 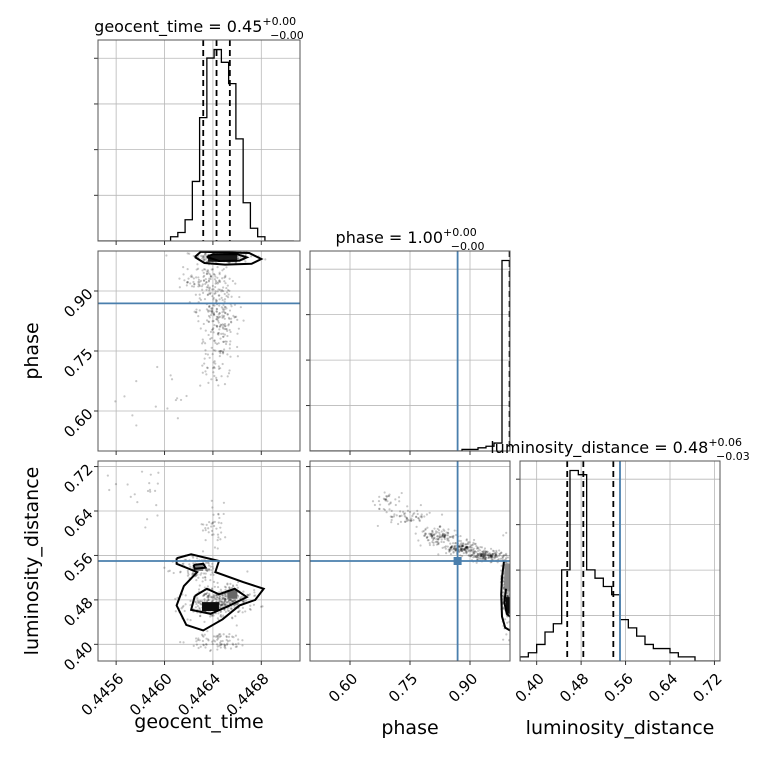 I want to click on x-tick-label-luminosity_distance: 0.48, so click(x=574, y=688).